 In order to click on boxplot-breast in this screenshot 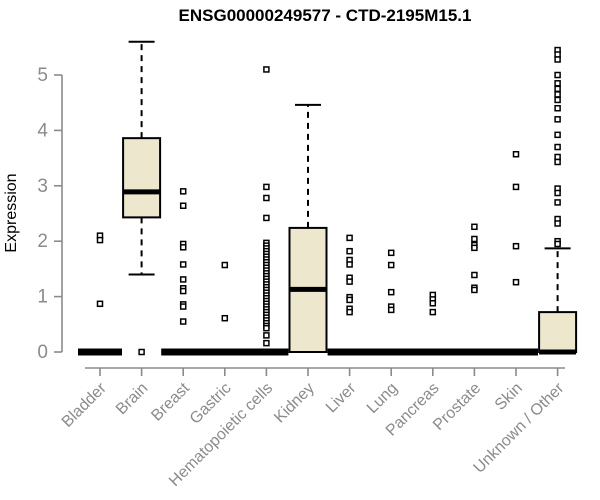, I will do `click(183, 272)`.